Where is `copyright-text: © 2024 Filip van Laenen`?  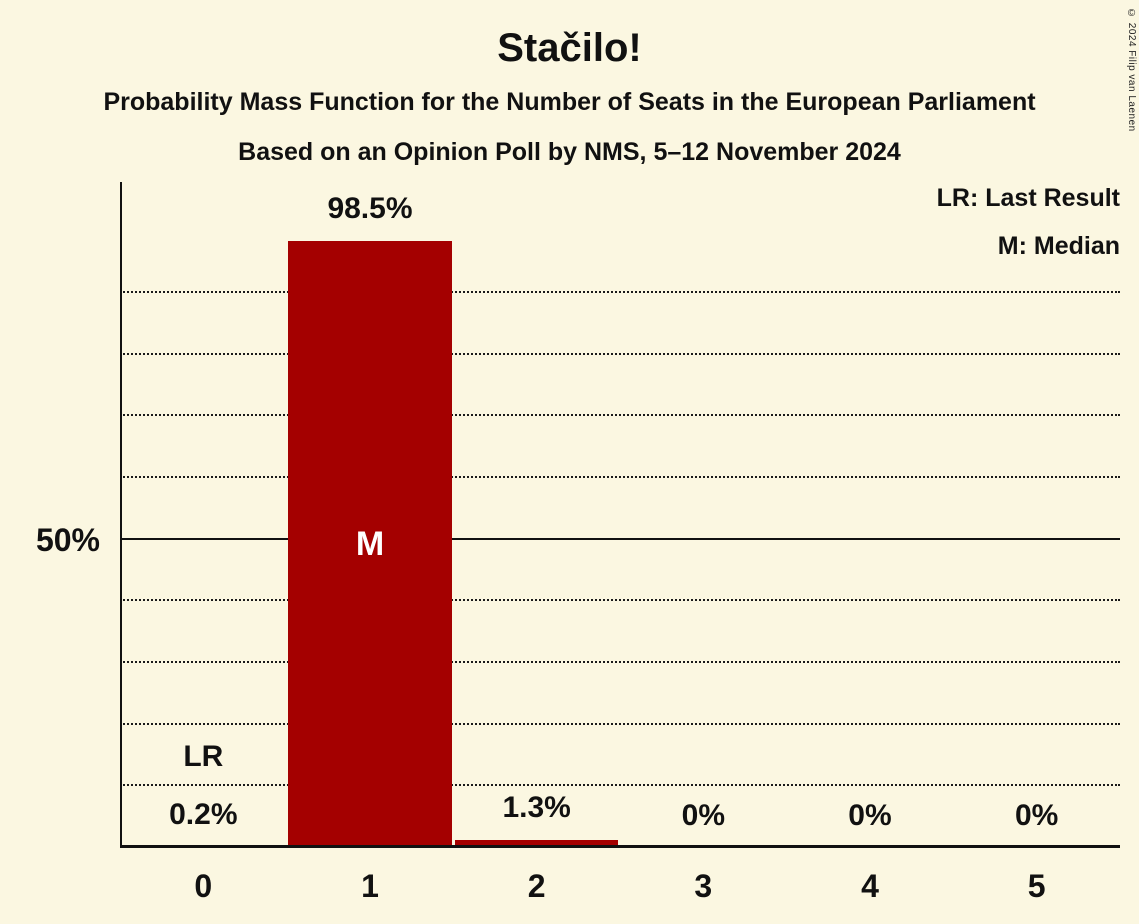 copyright-text: © 2024 Filip van Laenen is located at coordinates (1131, 70).